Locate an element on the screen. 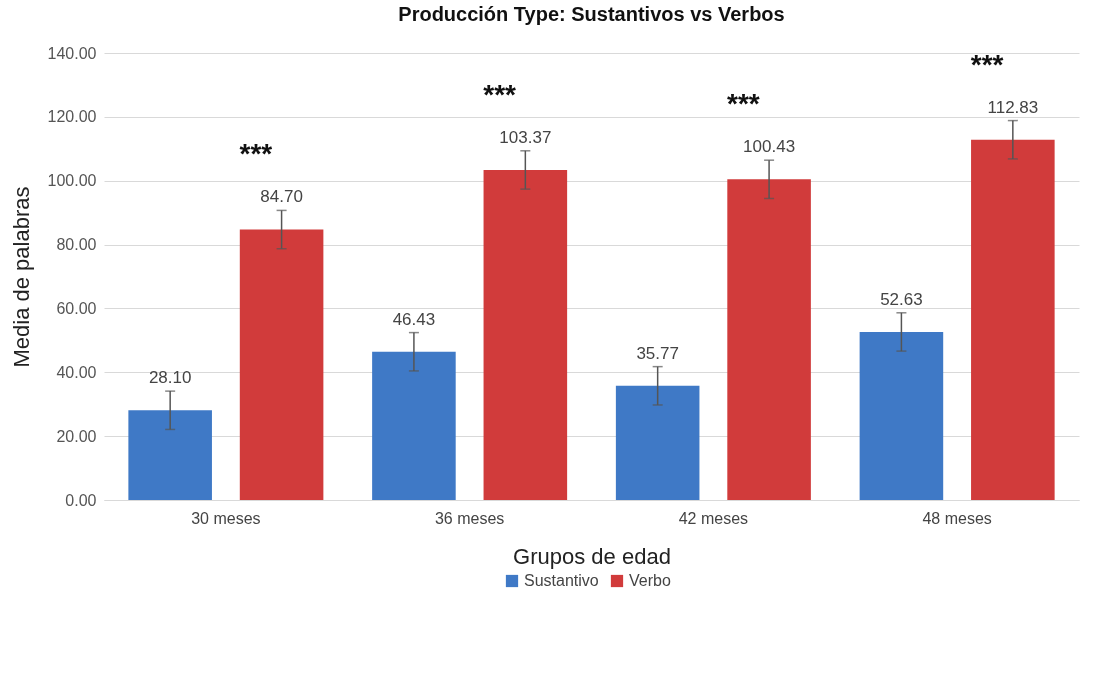 The image size is (1115, 675). x-tick-label: 36 meses is located at coordinates (469, 518).